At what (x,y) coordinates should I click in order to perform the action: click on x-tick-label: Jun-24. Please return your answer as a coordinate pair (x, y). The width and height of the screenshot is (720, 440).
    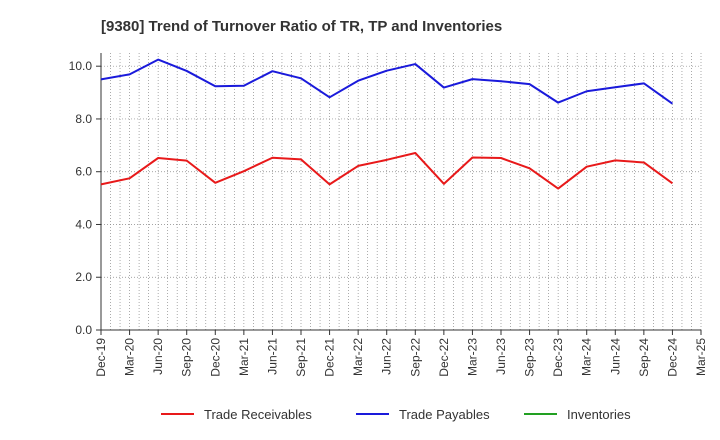
    Looking at the image, I should click on (615, 356).